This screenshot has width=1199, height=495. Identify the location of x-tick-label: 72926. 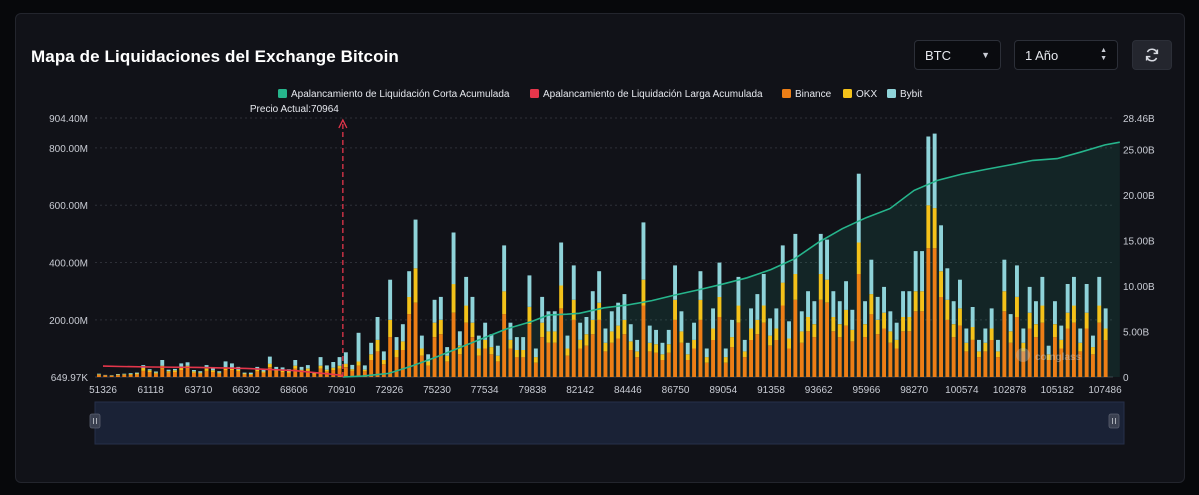
(389, 390).